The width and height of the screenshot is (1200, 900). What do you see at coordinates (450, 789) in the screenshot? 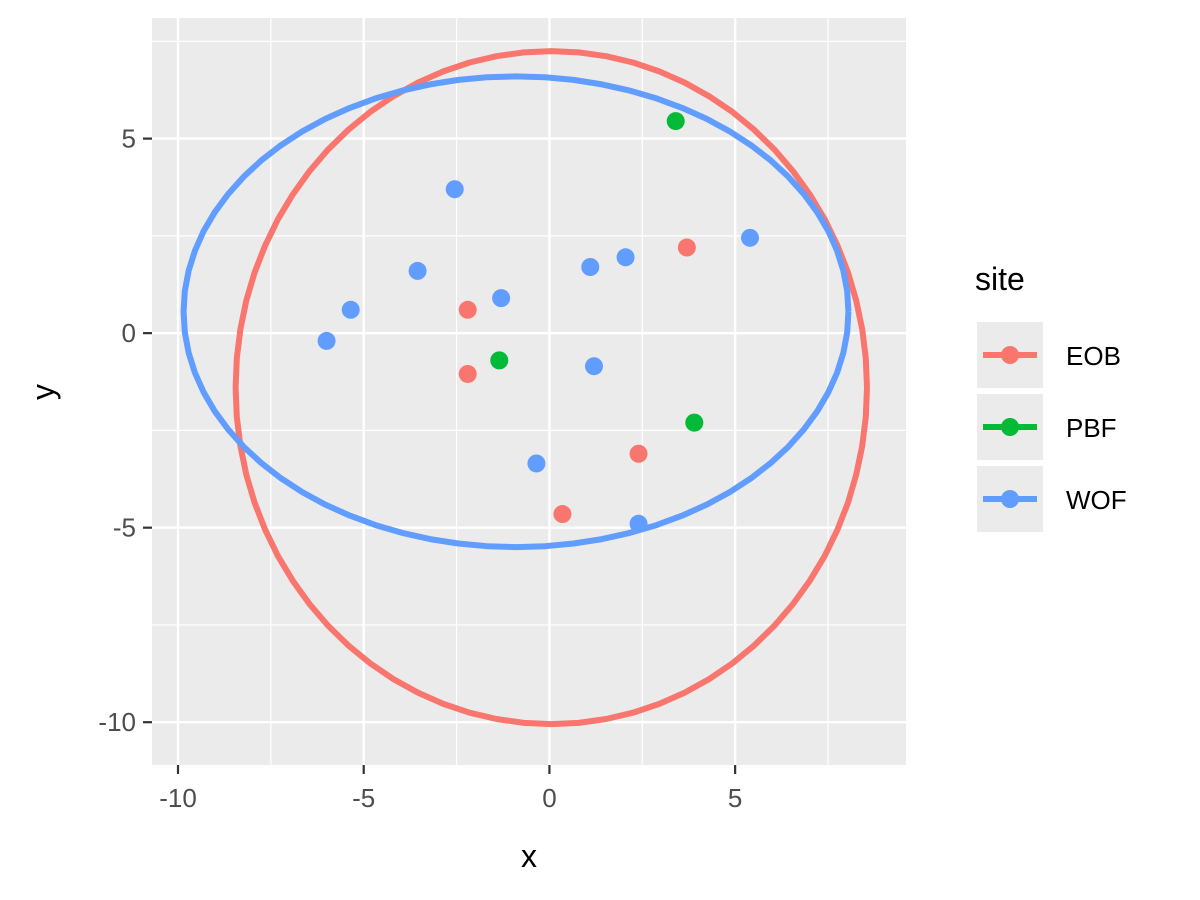
I see `x-axis: -10 -5 0 5` at bounding box center [450, 789].